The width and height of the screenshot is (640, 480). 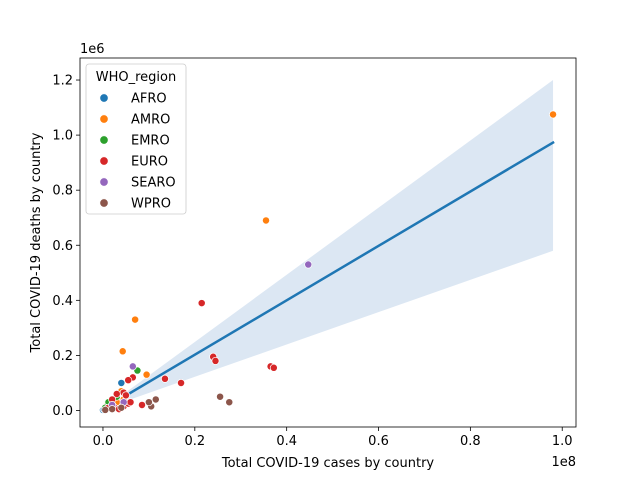 I want to click on legend-label-wpro: WPRO, so click(x=151, y=204).